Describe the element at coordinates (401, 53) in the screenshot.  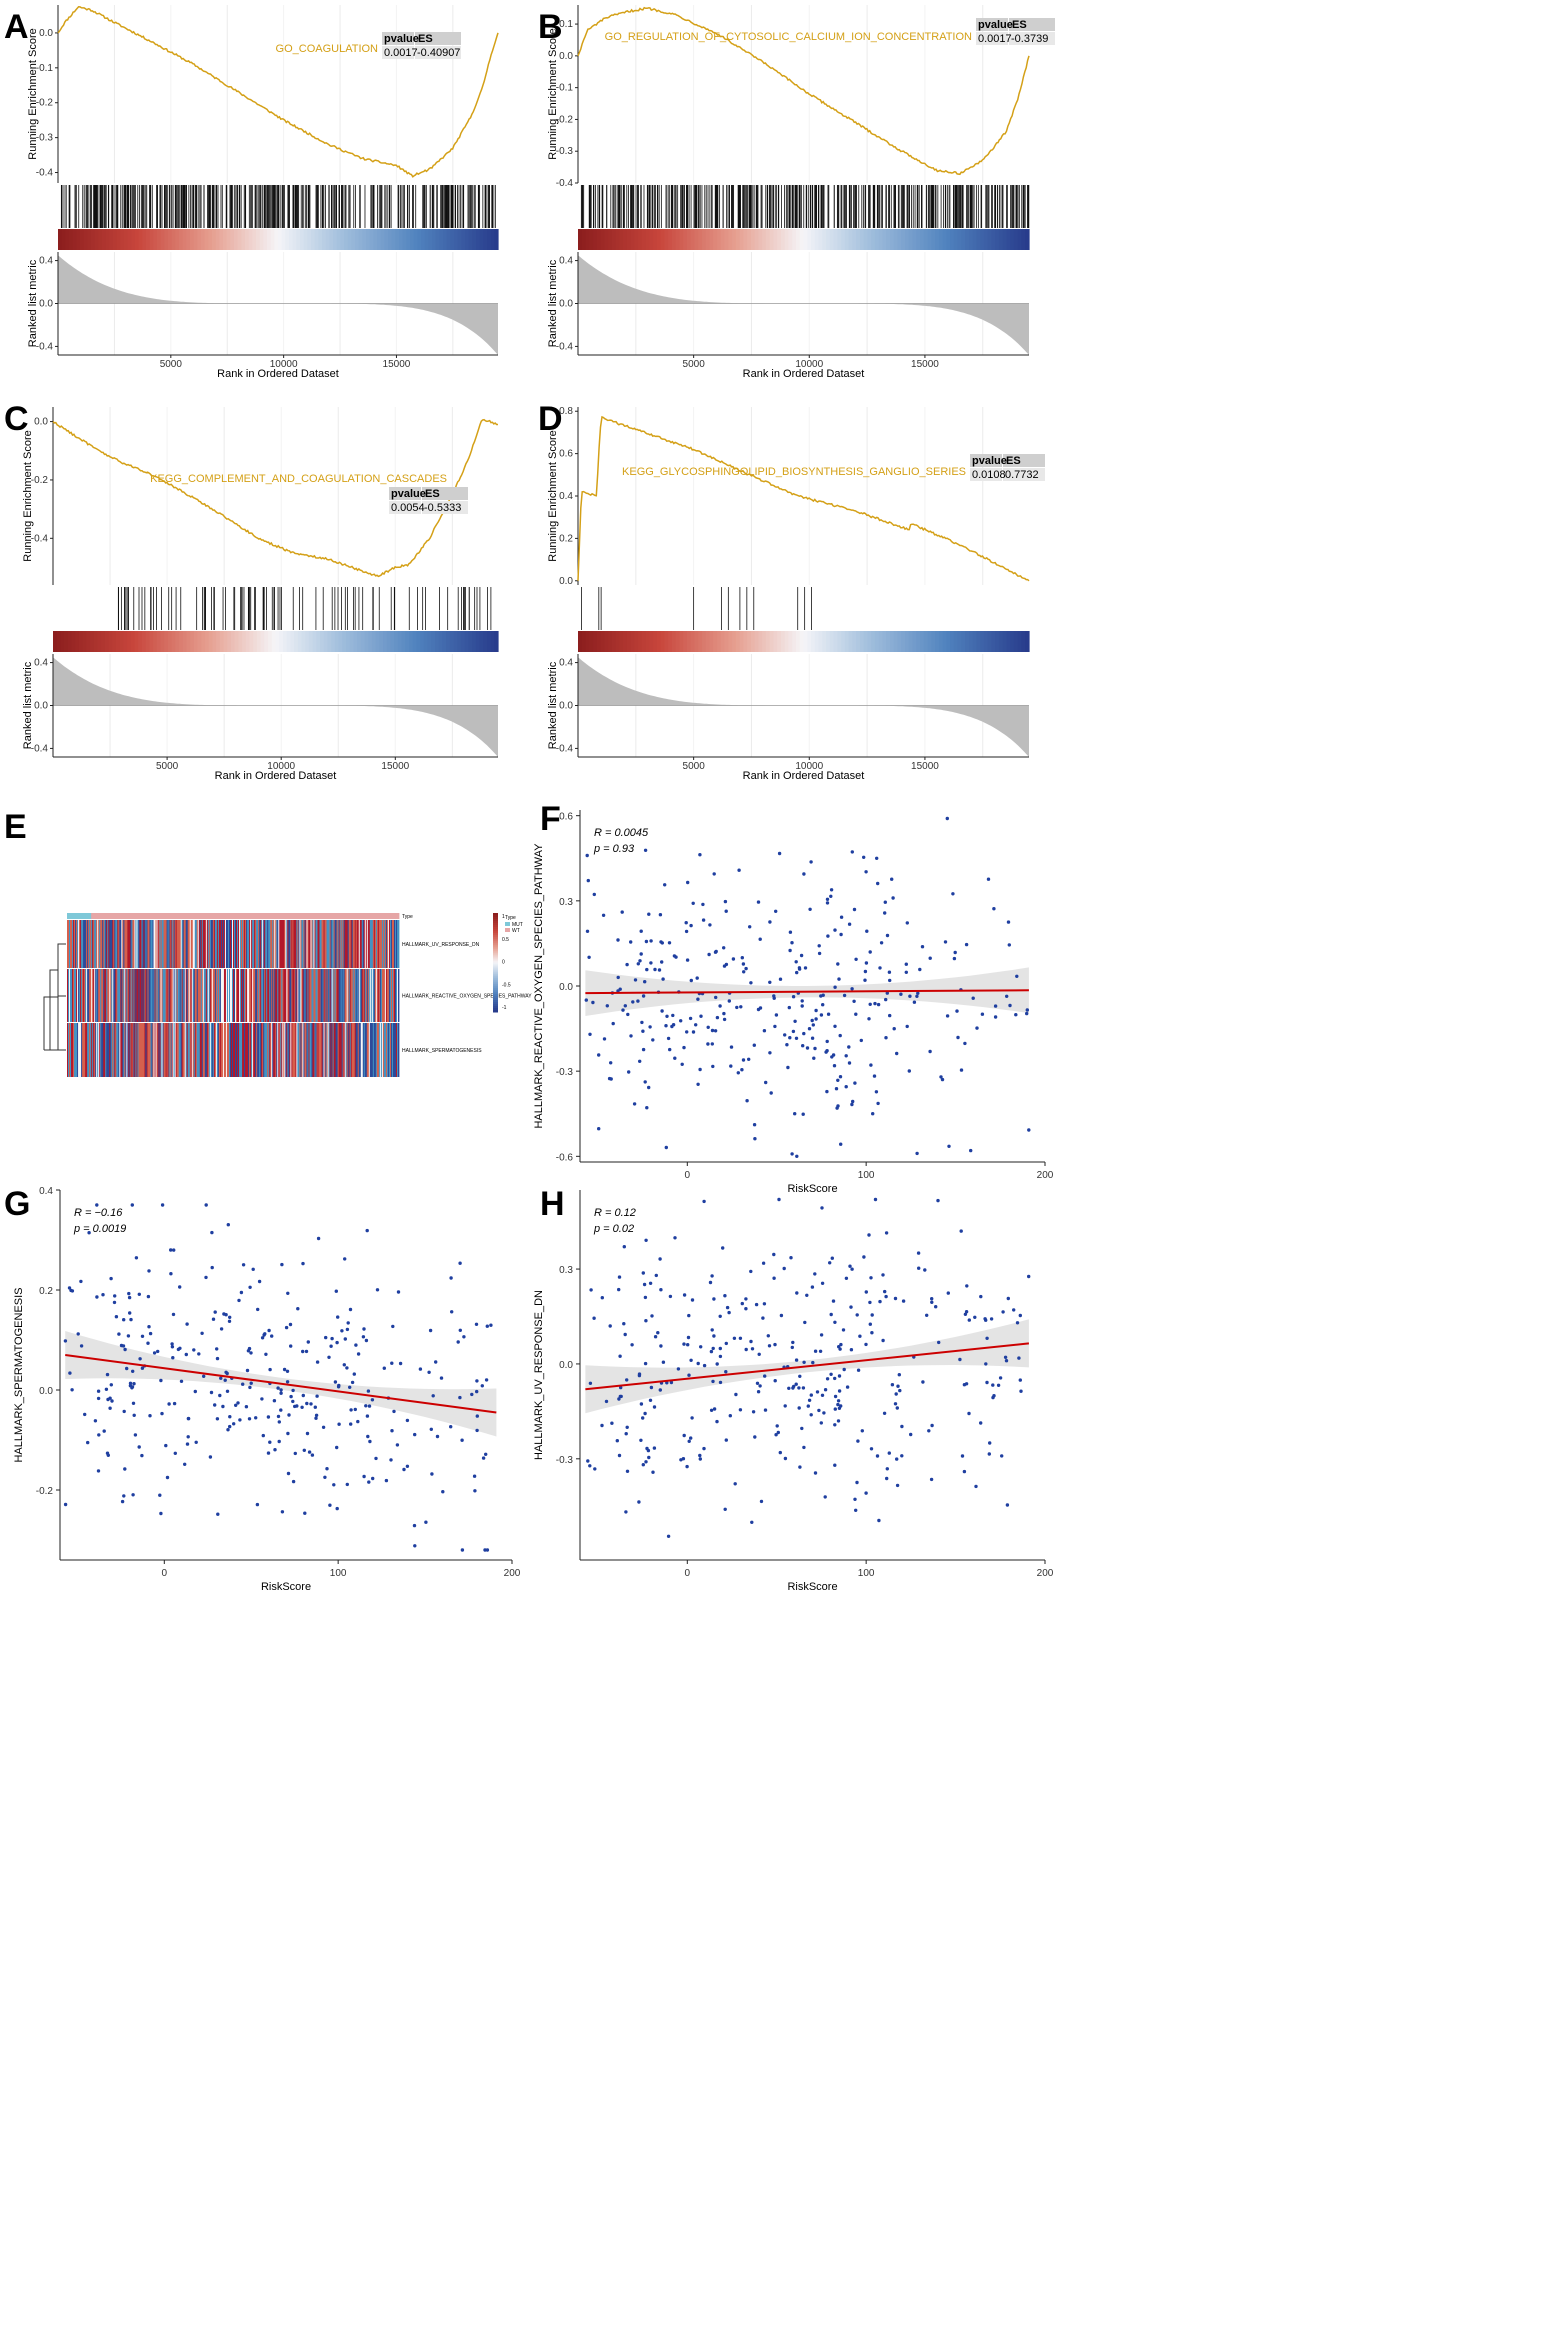
I see `table-cell-pvalue: 0.0017` at that location.